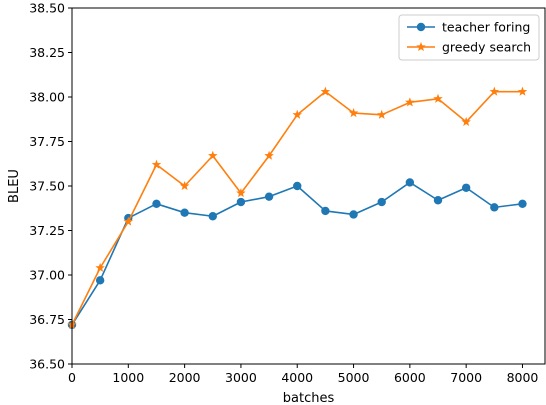 The width and height of the screenshot is (546, 405). Describe the element at coordinates (14, 186) in the screenshot. I see `y-axis-label: BLEU` at that location.